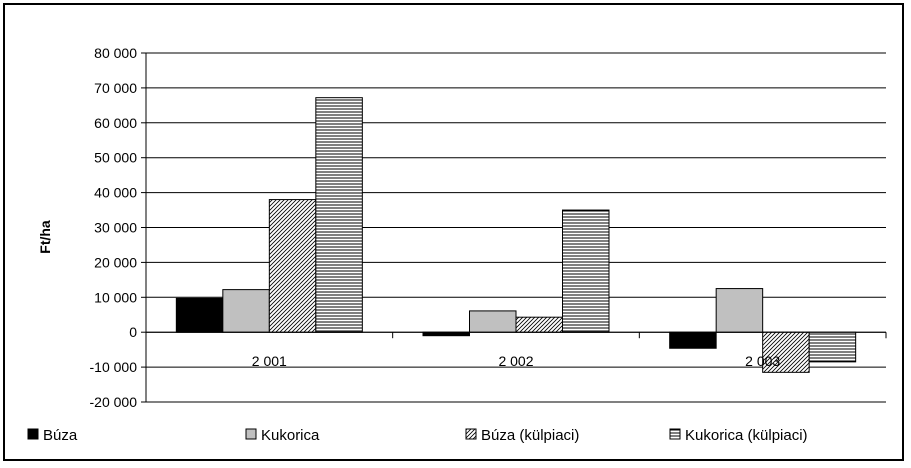 The height and width of the screenshot is (468, 911). I want to click on x-tick-labels: 2 001 2 002 2 003, so click(516, 361).